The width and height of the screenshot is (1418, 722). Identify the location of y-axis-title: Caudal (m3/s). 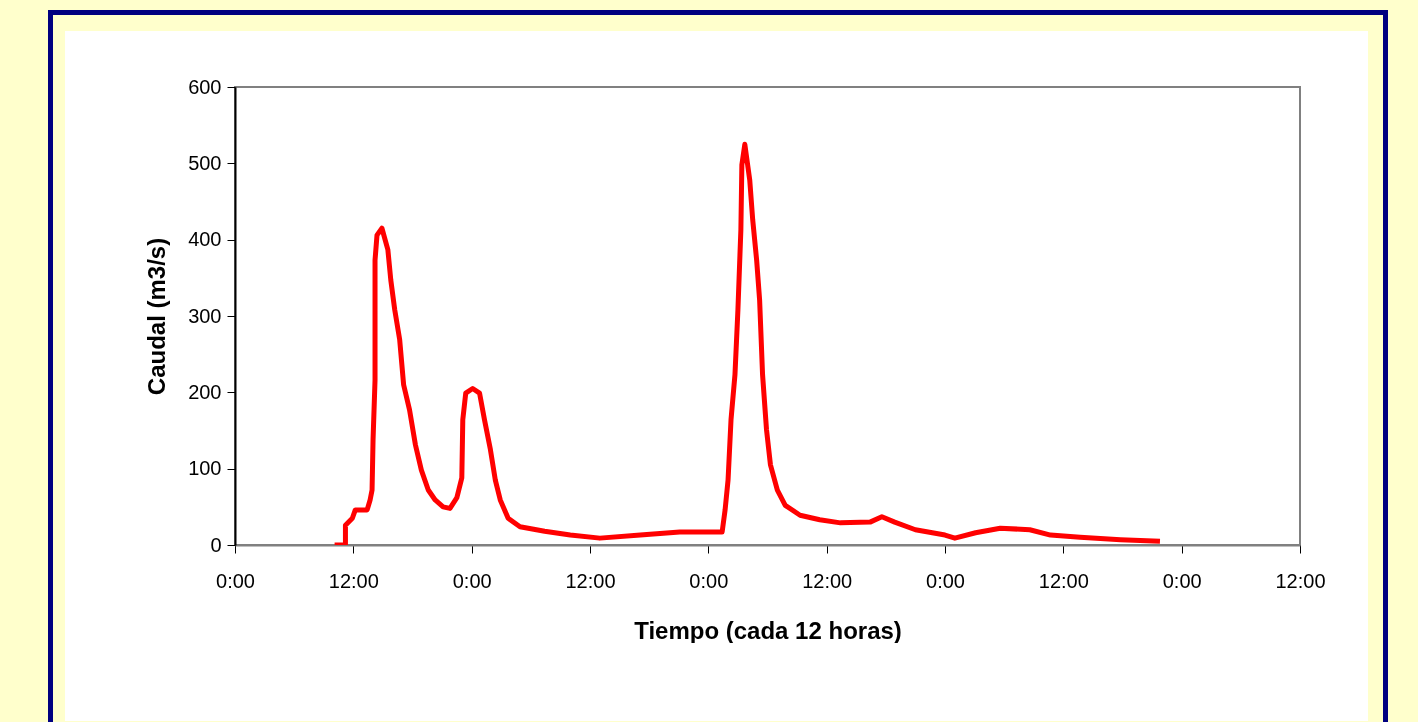
(157, 316).